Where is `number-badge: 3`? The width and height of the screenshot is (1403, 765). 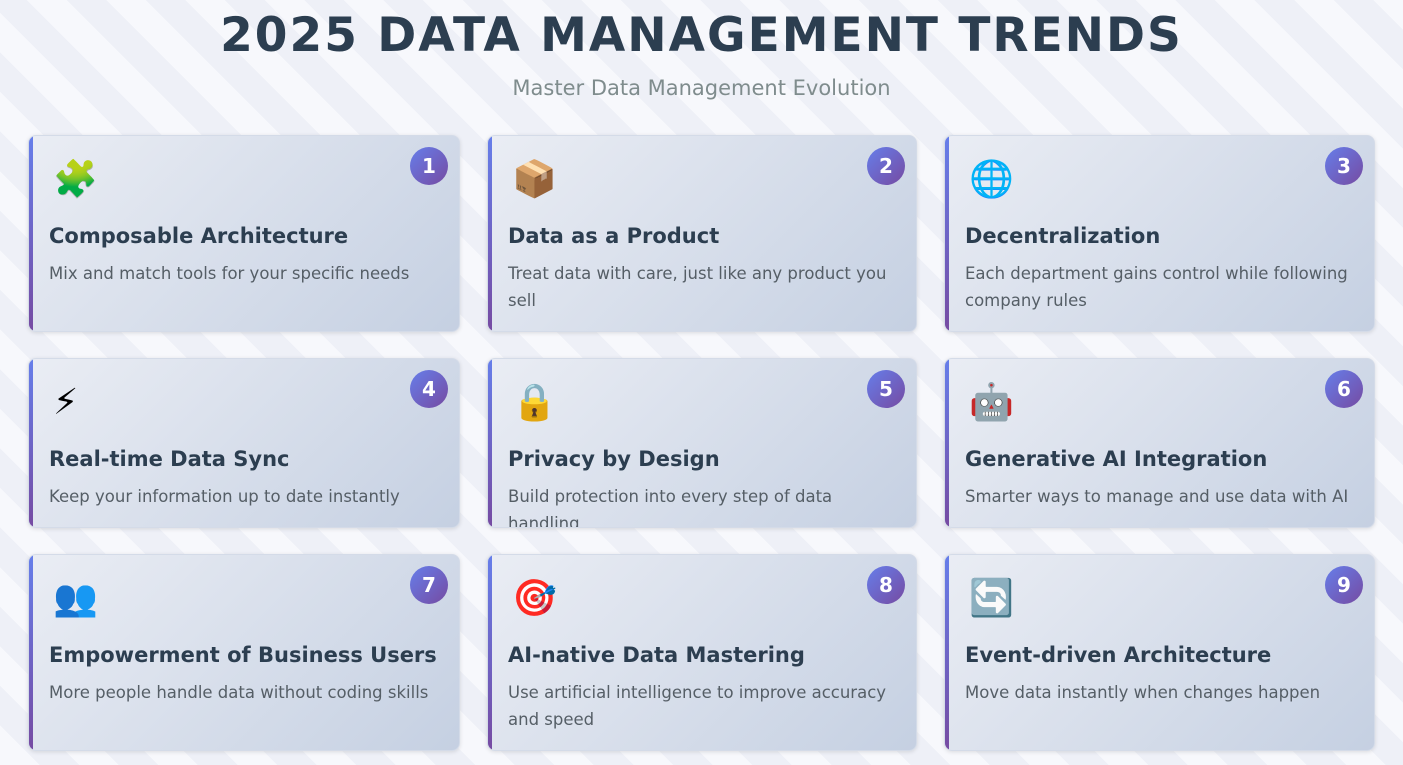 number-badge: 3 is located at coordinates (1344, 166).